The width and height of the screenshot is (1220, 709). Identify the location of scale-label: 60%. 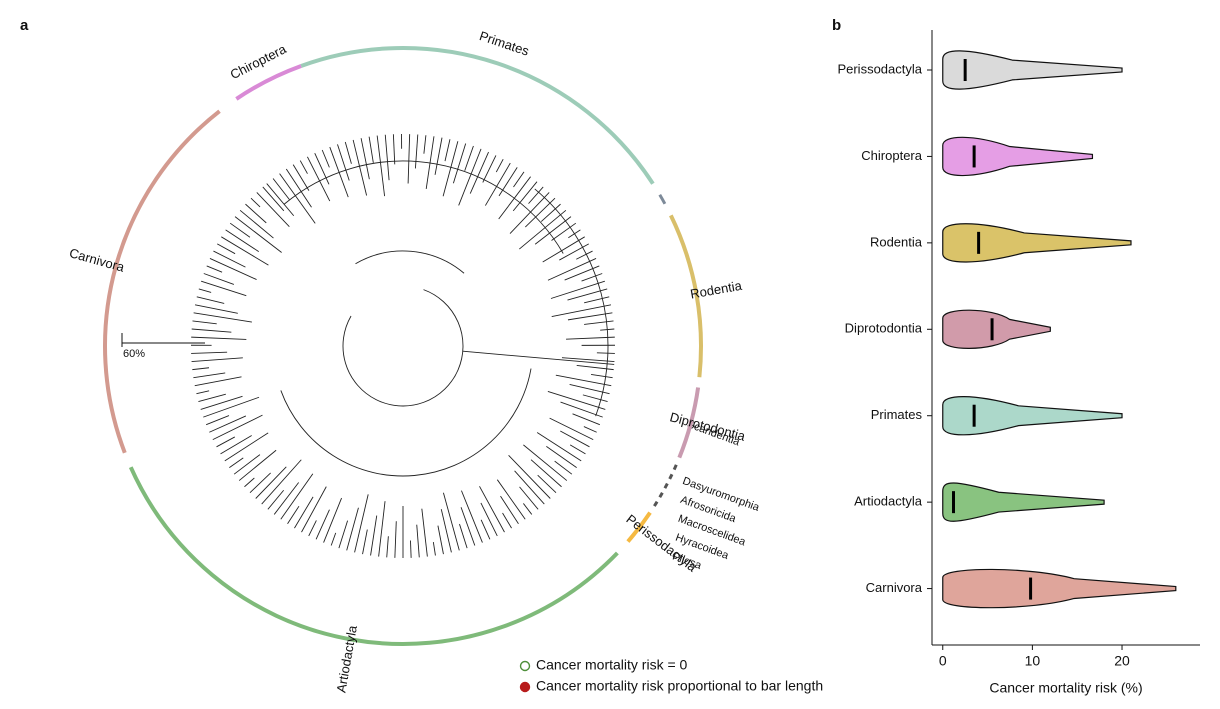
(134, 354).